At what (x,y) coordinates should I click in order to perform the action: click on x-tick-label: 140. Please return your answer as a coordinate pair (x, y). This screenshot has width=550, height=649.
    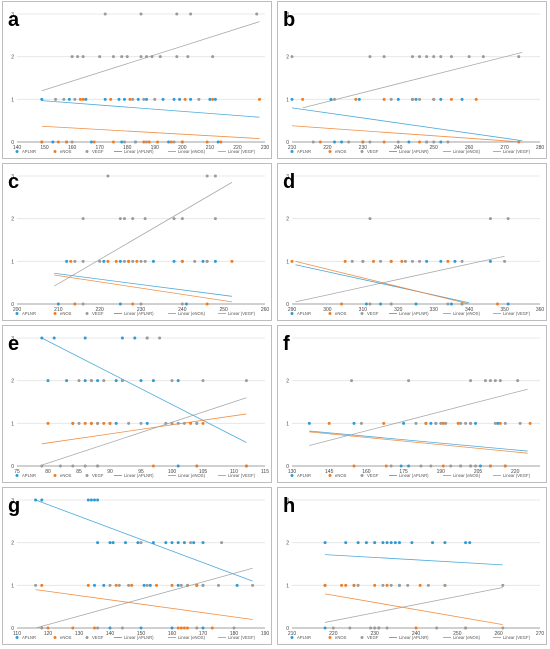
    Looking at the image, I should click on (110, 634).